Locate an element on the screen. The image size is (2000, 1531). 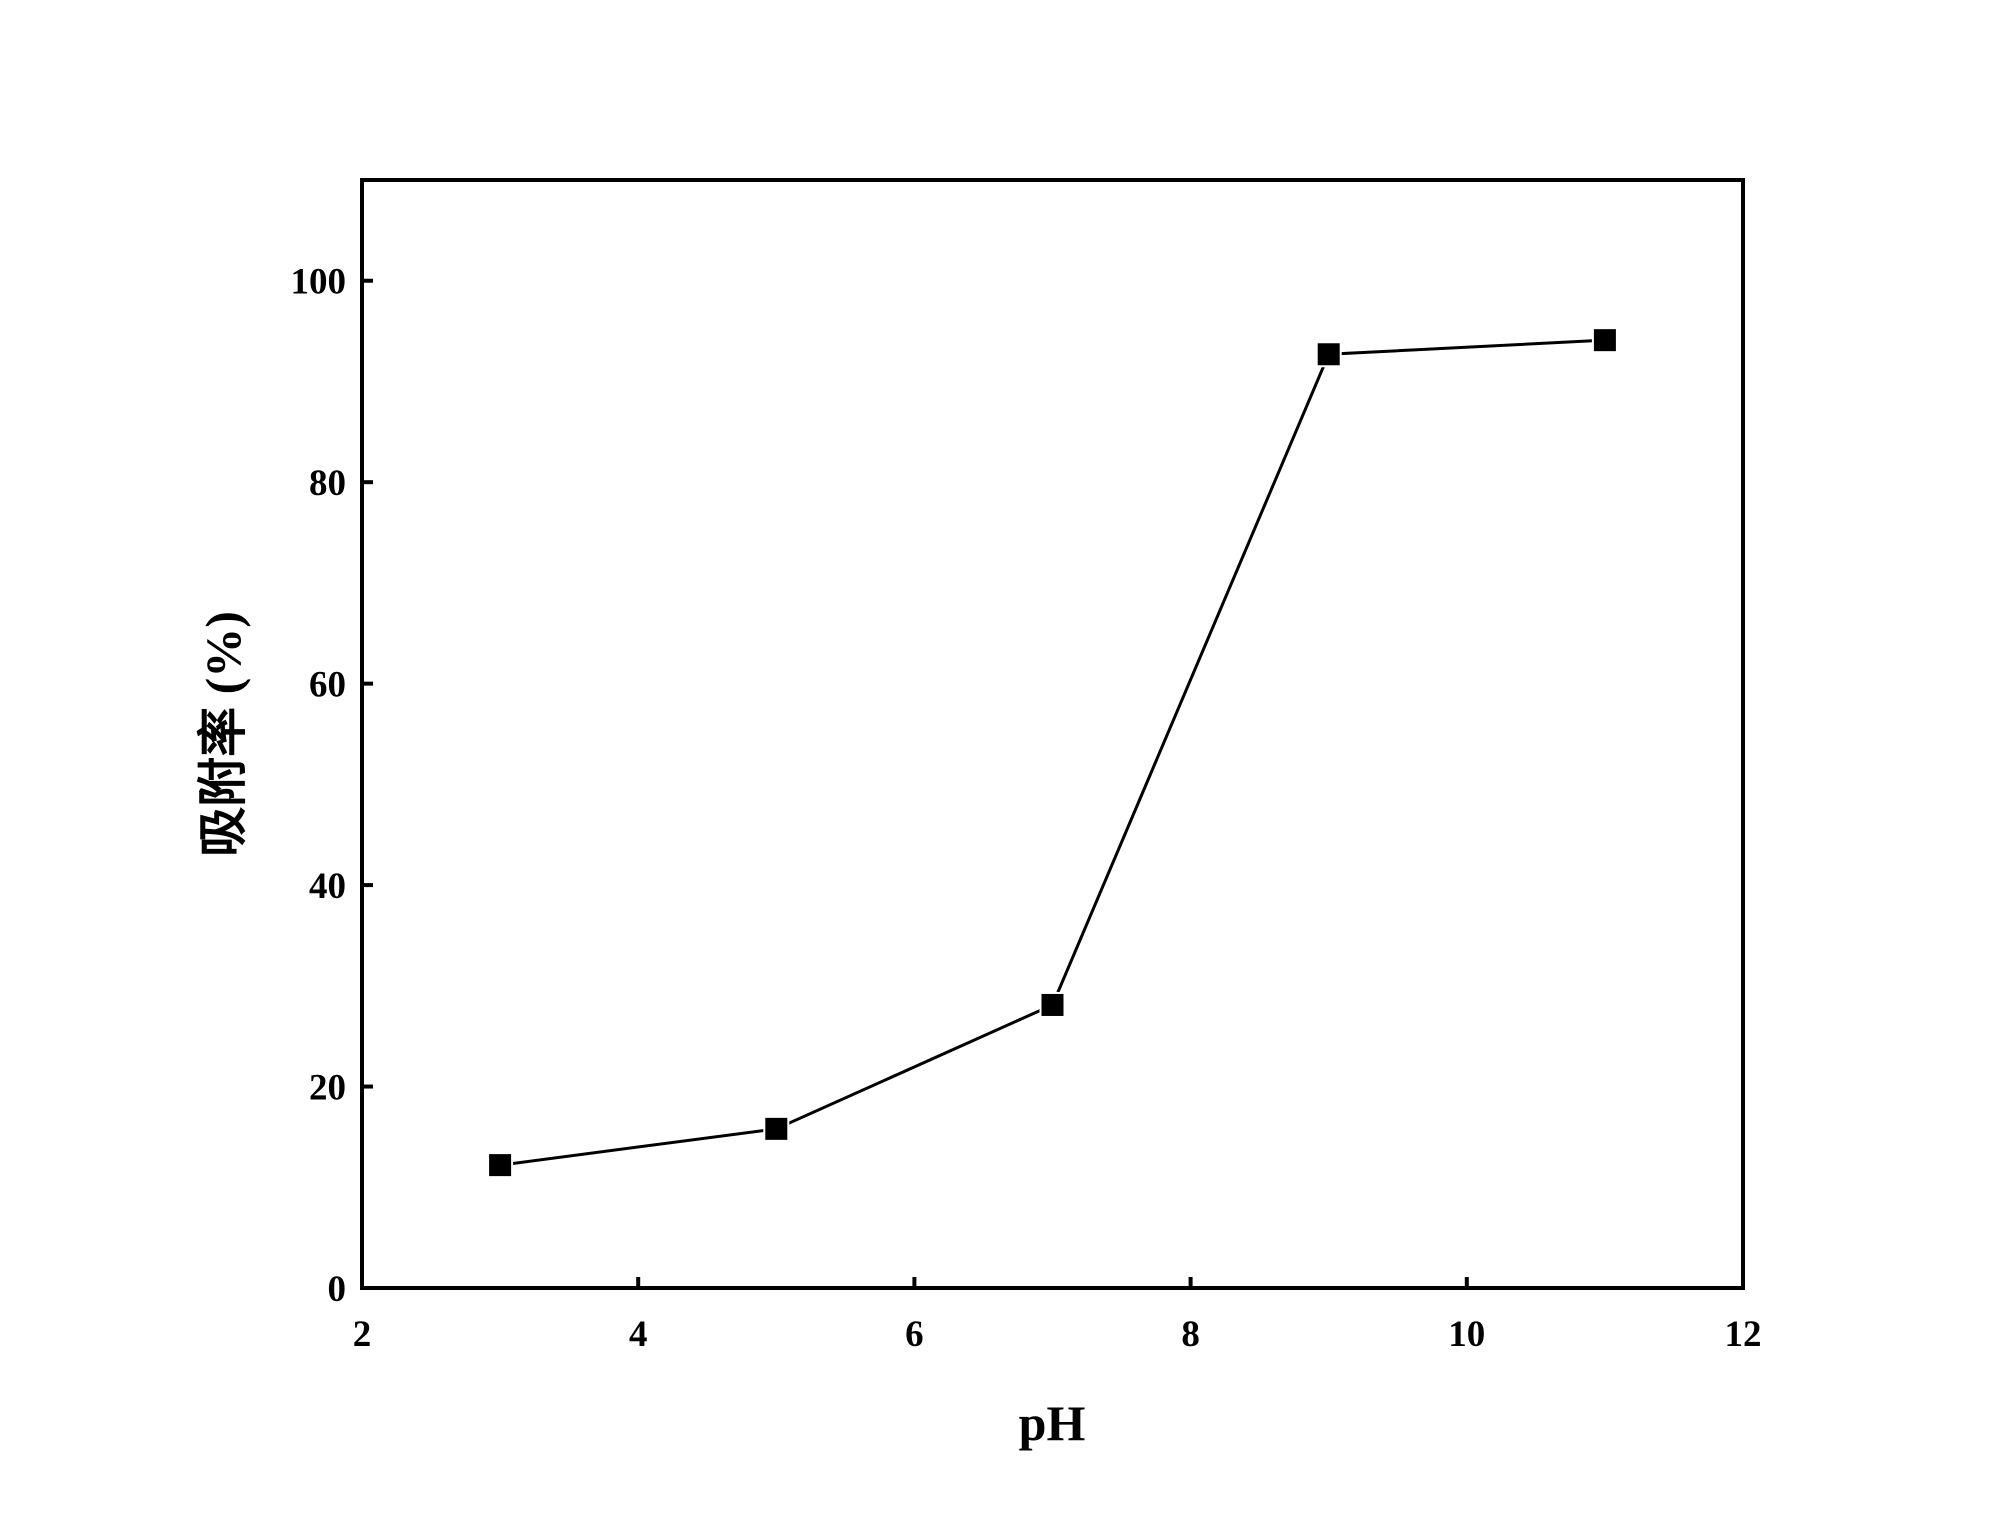
x-tick-label: 4 is located at coordinates (638, 1334).